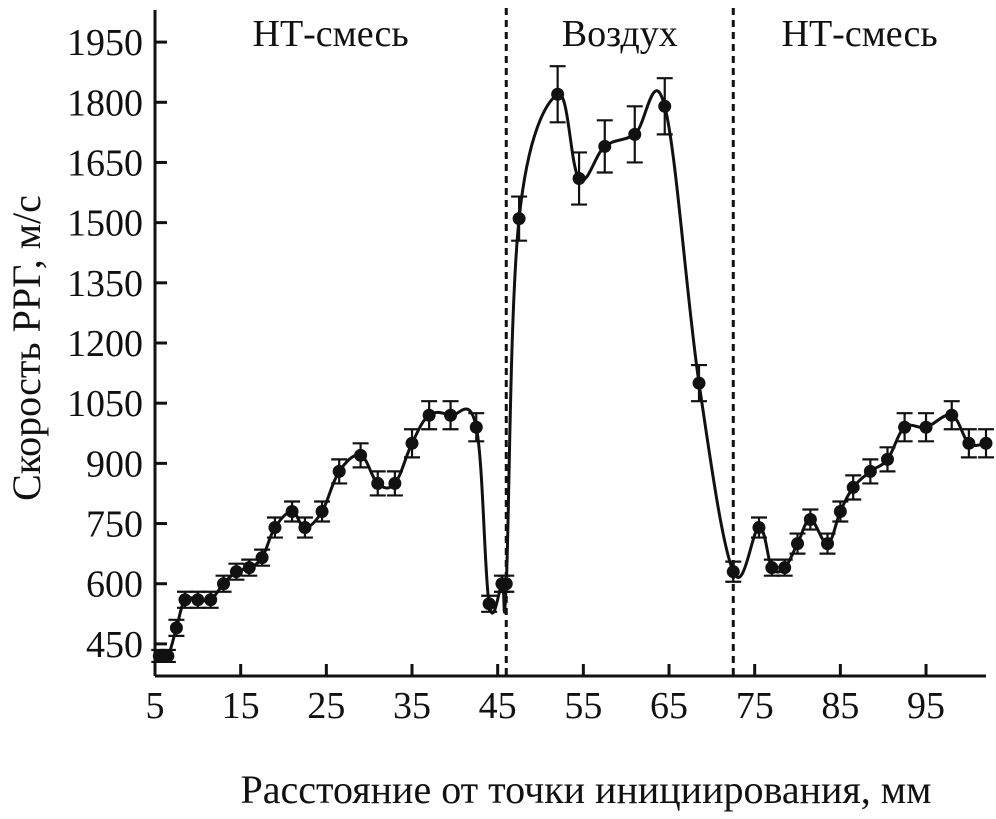 The height and width of the screenshot is (819, 996). I want to click on x-tick-label: 65, so click(669, 706).